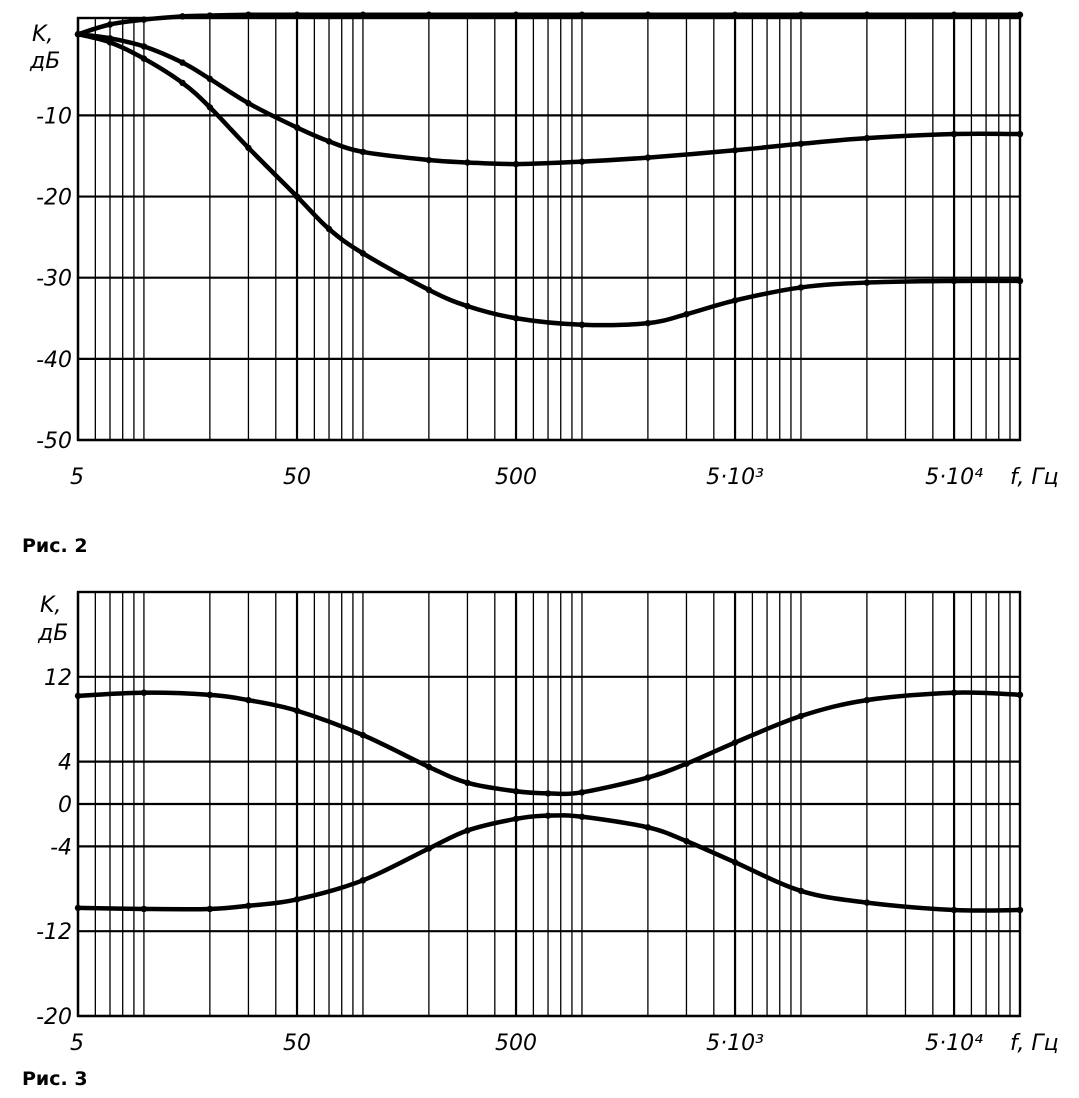  What do you see at coordinates (54, 360) in the screenshot?
I see `y-tick-label: -40` at bounding box center [54, 360].